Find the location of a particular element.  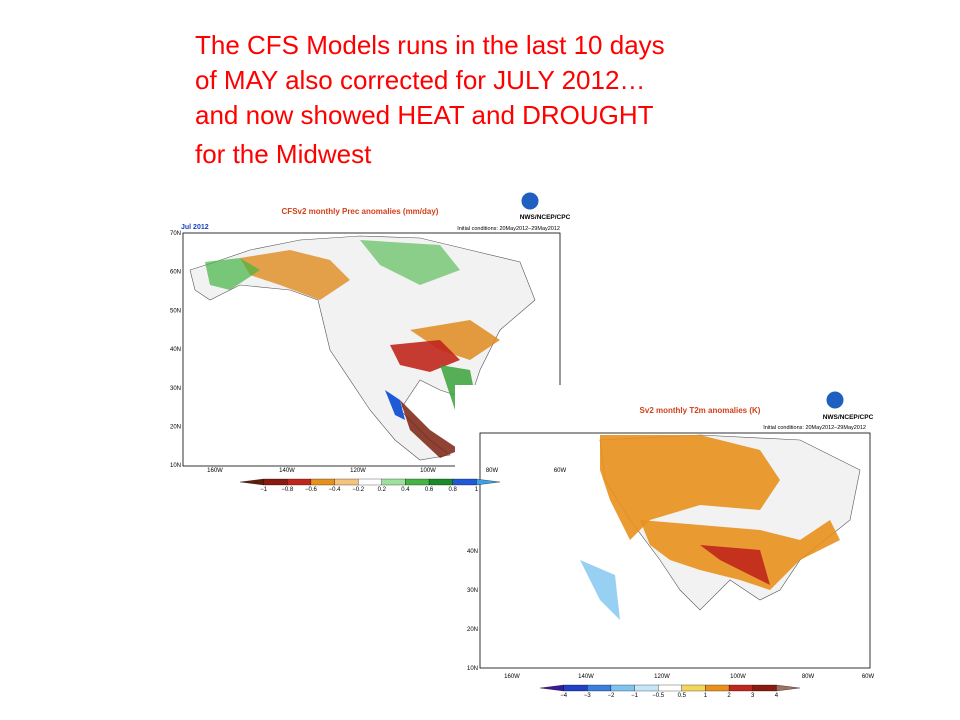

colorbar-label: −4 is located at coordinates (564, 696).